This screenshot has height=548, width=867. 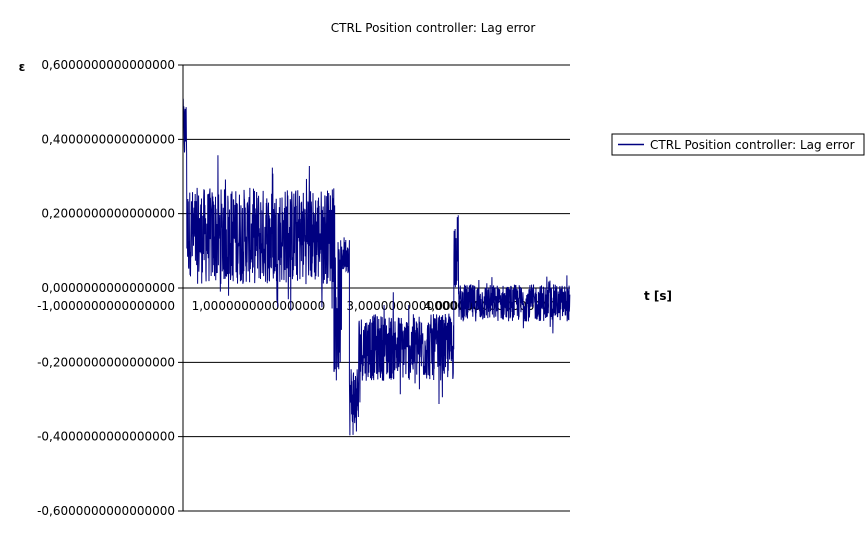 I want to click on legend-box, so click(x=738, y=144).